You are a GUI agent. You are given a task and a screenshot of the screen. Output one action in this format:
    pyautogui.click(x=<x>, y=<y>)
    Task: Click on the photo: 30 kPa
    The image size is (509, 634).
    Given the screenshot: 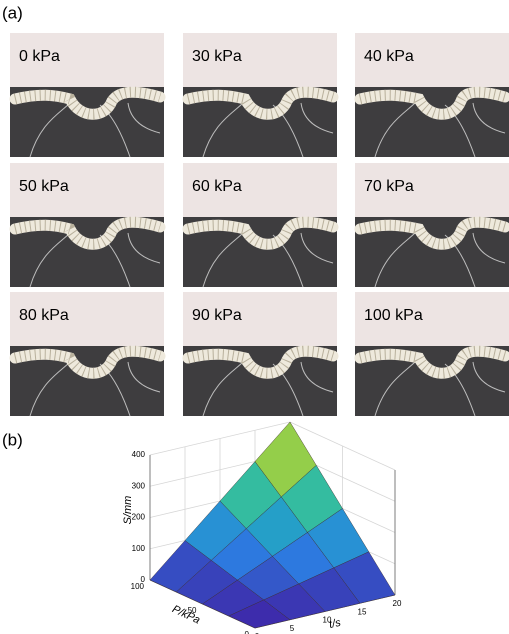 What is the action you would take?
    pyautogui.click(x=260, y=95)
    